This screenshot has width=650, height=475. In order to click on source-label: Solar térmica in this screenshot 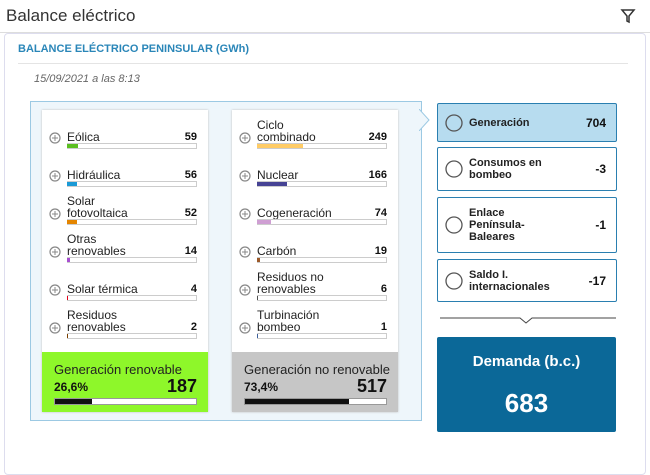, I will do `click(111, 289)`.